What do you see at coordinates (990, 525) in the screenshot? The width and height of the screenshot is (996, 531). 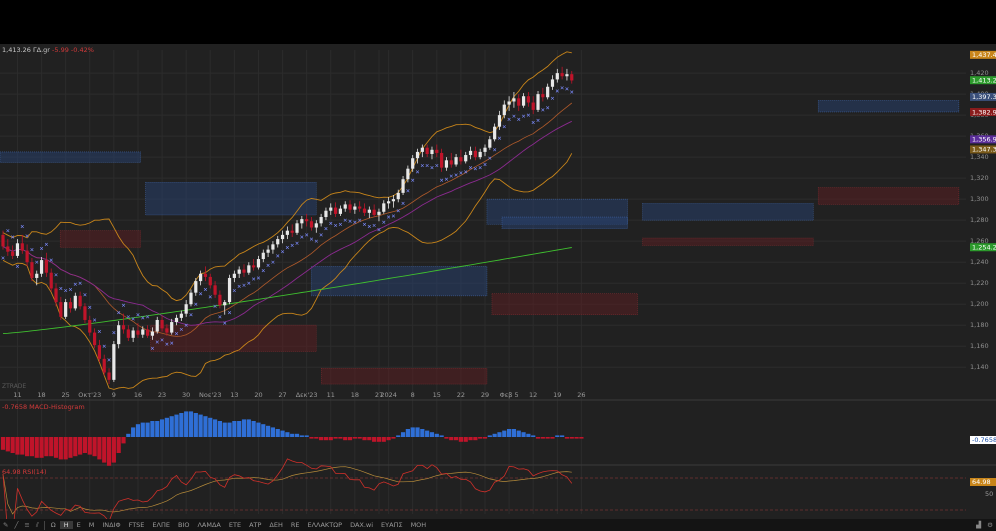 I see `settings-icon: ⚙` at bounding box center [990, 525].